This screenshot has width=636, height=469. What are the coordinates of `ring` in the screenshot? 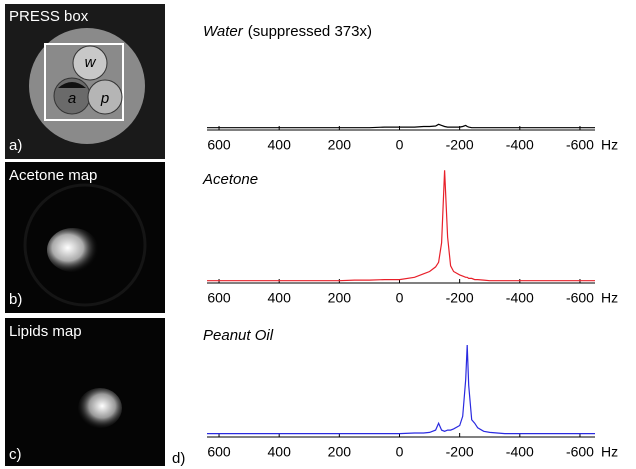 It's located at (85, 245).